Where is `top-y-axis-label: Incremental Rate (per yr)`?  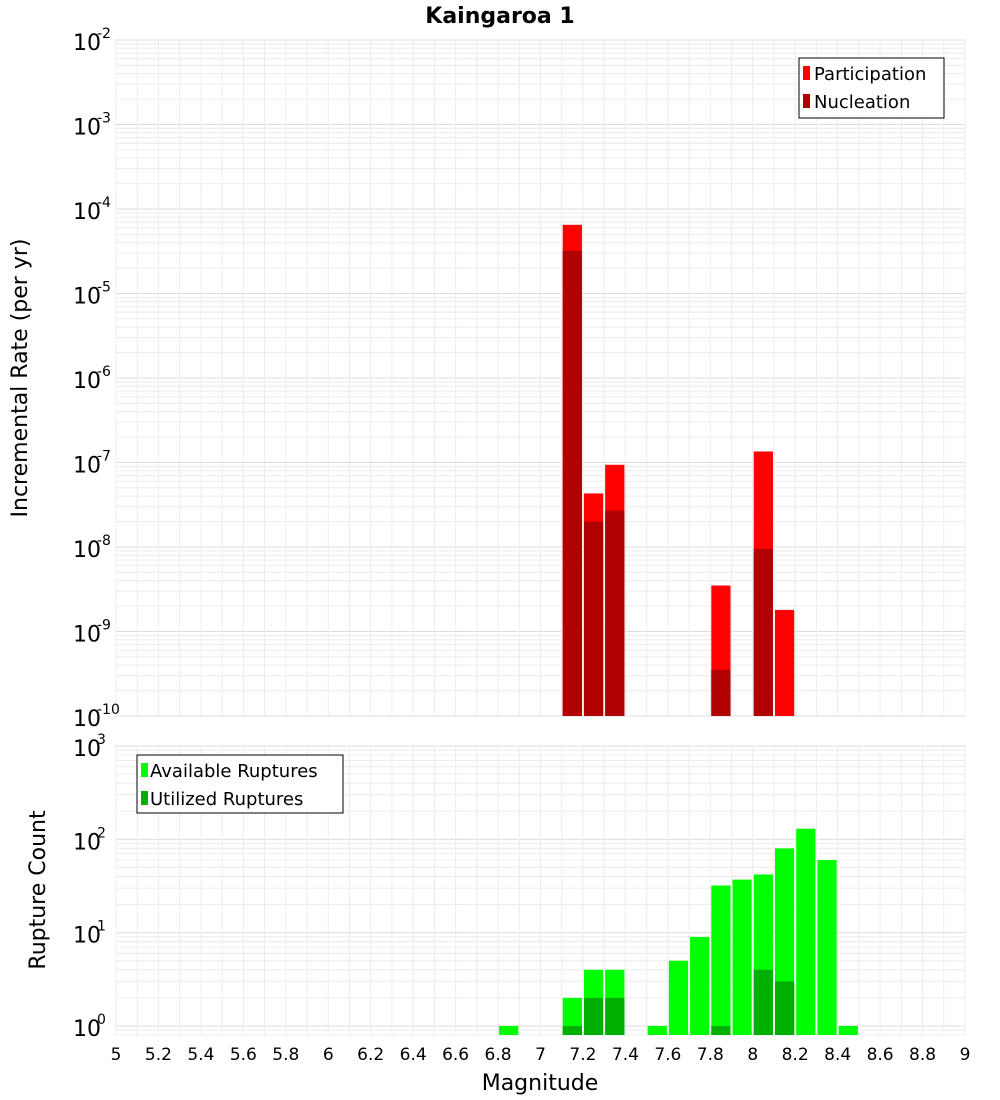
top-y-axis-label: Incremental Rate (per yr) is located at coordinates (20, 378).